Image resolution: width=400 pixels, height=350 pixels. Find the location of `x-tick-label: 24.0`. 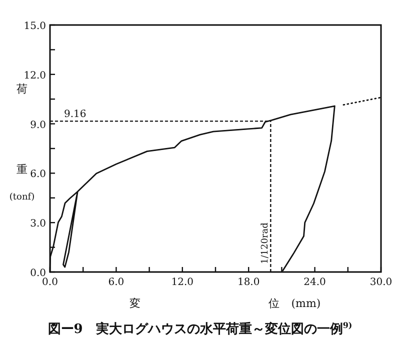

x-tick-label: 24.0 is located at coordinates (315, 282).